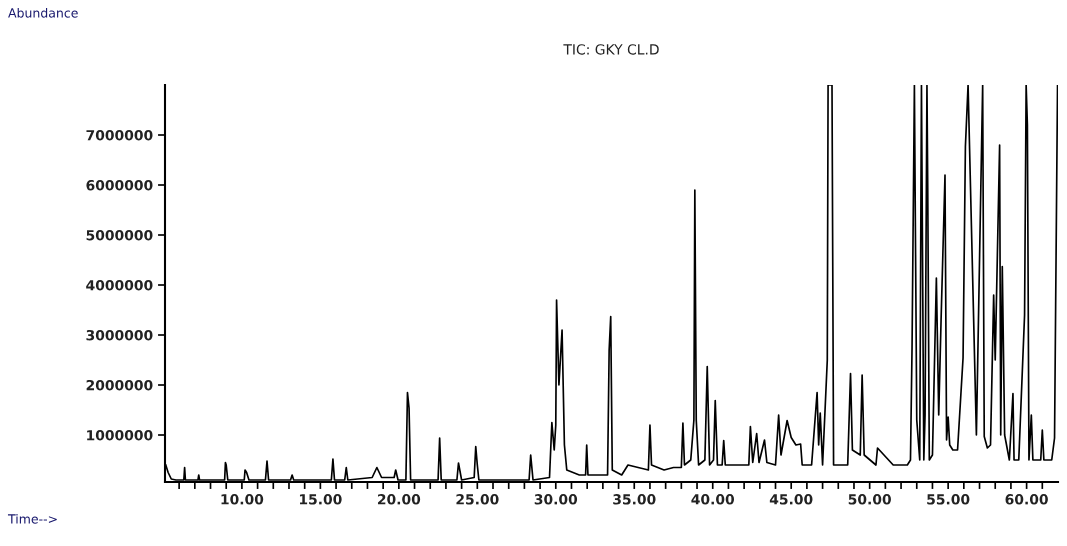 The width and height of the screenshot is (1067, 546). Describe the element at coordinates (556, 499) in the screenshot. I see `x-tick-label: 30.00` at that location.